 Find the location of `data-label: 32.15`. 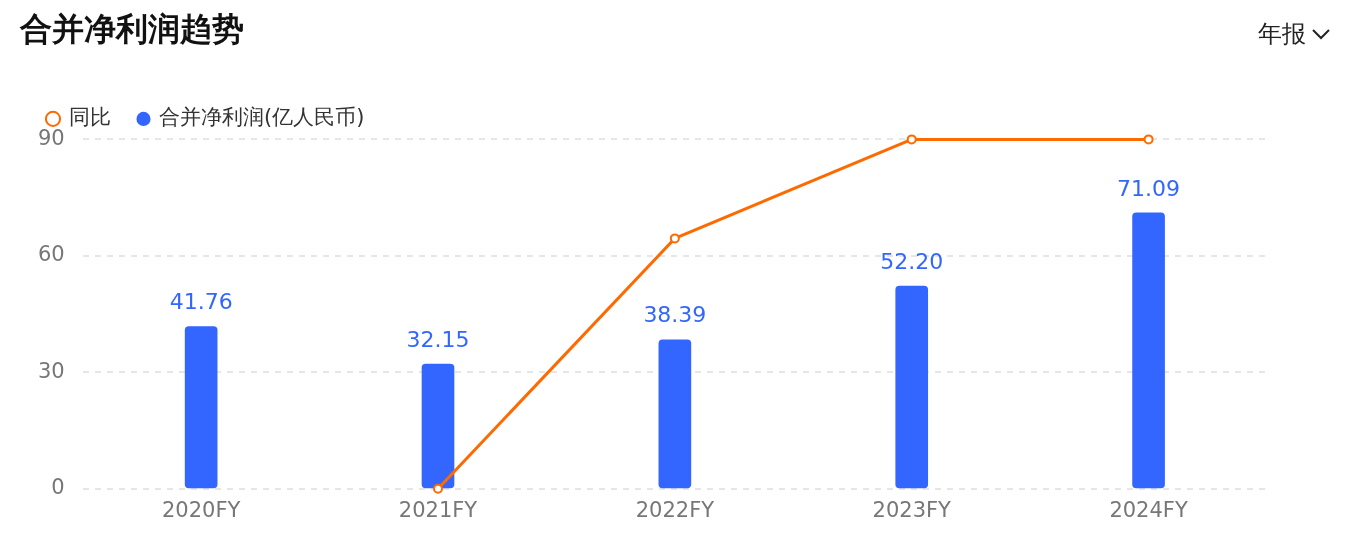

data-label: 32.15 is located at coordinates (438, 339).